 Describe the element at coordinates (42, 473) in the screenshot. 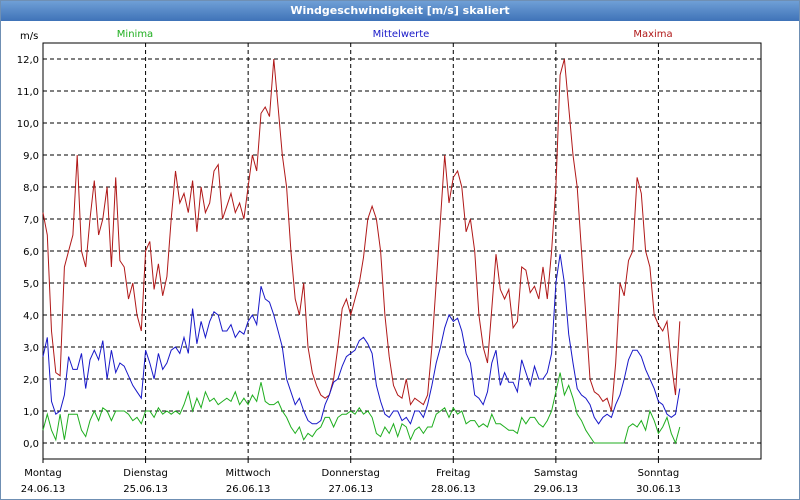

I see `x-tick-day: Montag` at that location.